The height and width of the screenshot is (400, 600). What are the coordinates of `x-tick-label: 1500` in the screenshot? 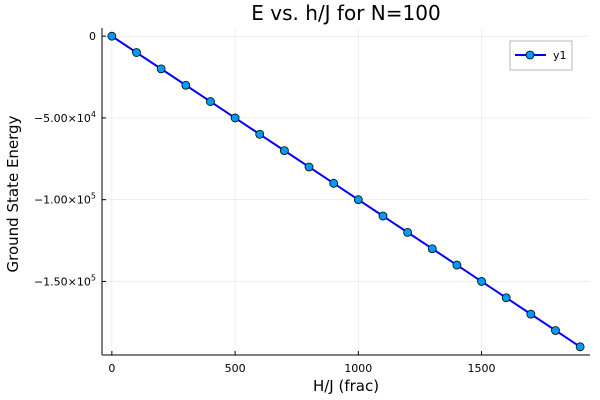 It's located at (482, 368).